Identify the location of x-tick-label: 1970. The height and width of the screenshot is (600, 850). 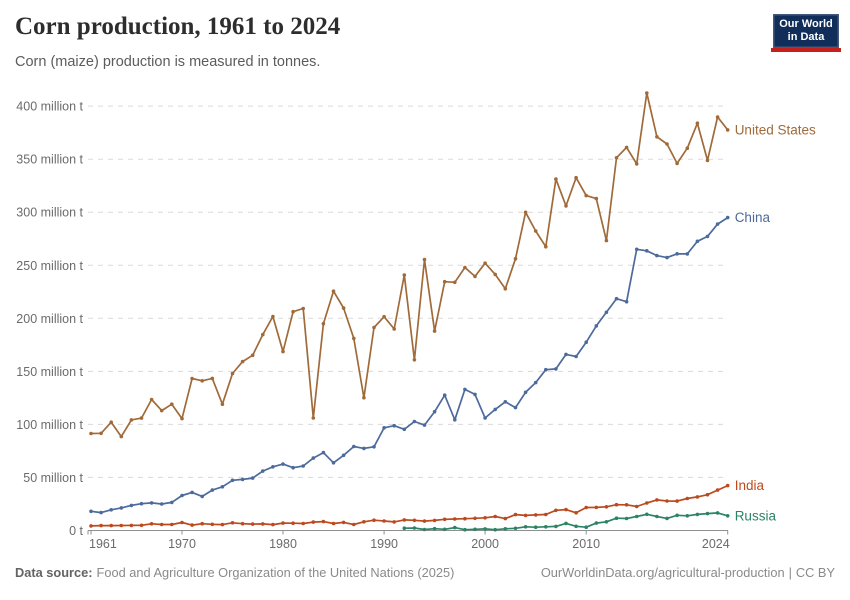
(182, 544).